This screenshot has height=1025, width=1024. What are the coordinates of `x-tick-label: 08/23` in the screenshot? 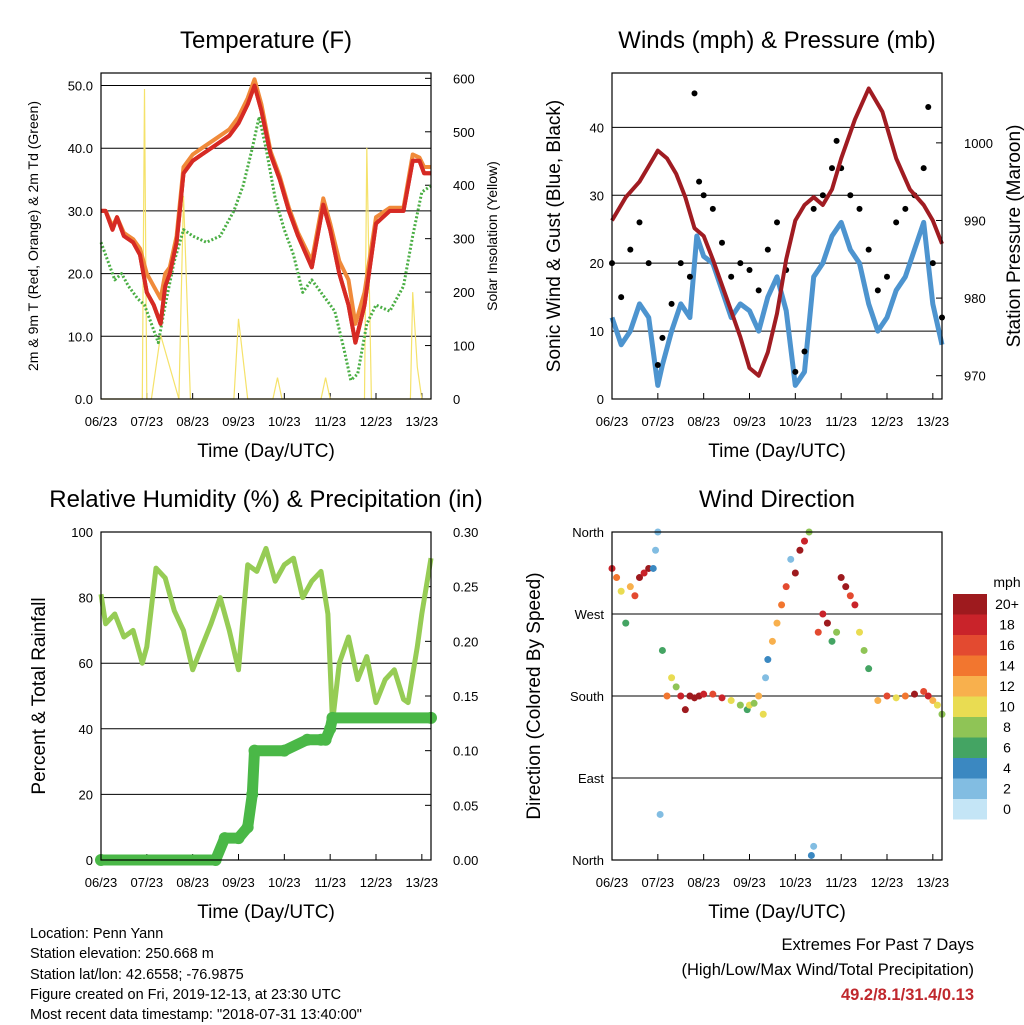 It's located at (703, 421).